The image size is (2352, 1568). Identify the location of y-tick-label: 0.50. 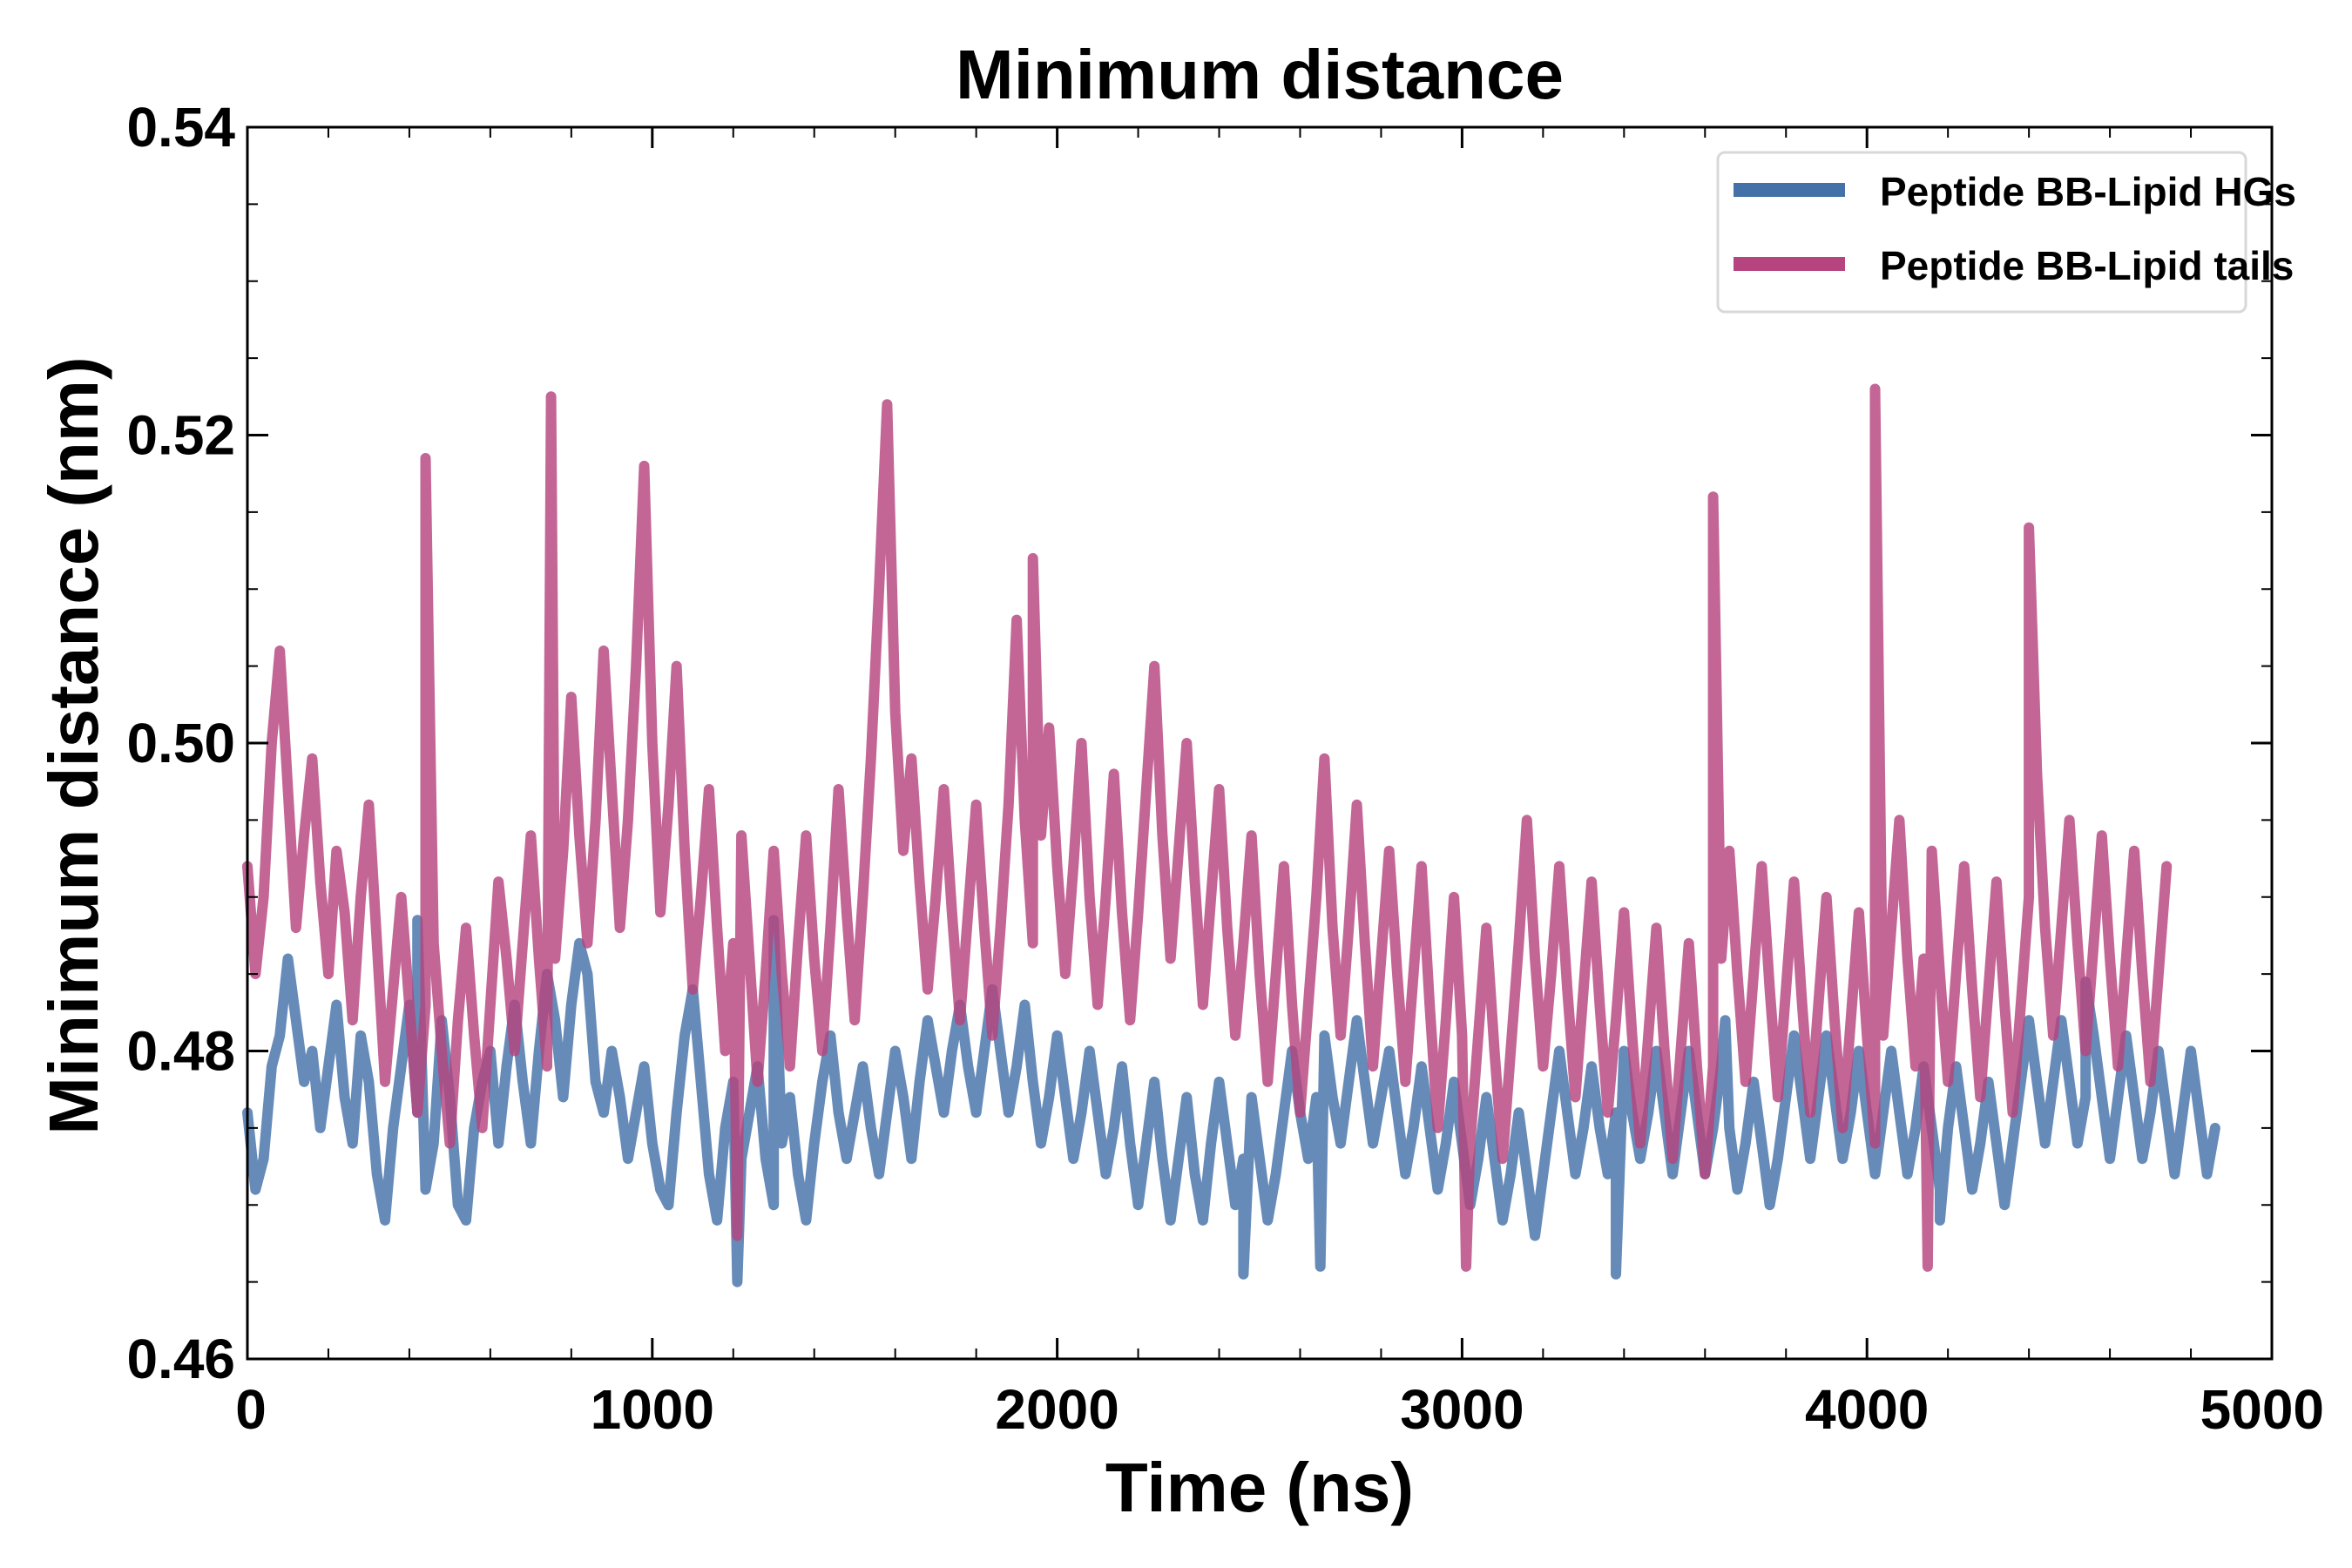
(180, 743).